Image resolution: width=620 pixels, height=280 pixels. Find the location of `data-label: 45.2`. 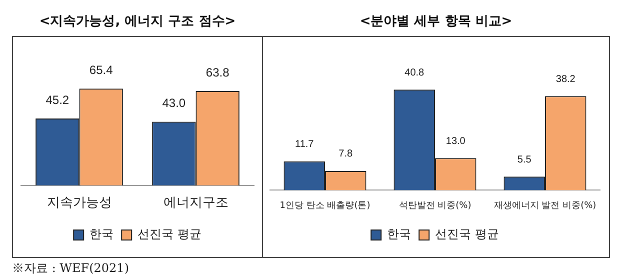

data-label: 45.2 is located at coordinates (58, 99).